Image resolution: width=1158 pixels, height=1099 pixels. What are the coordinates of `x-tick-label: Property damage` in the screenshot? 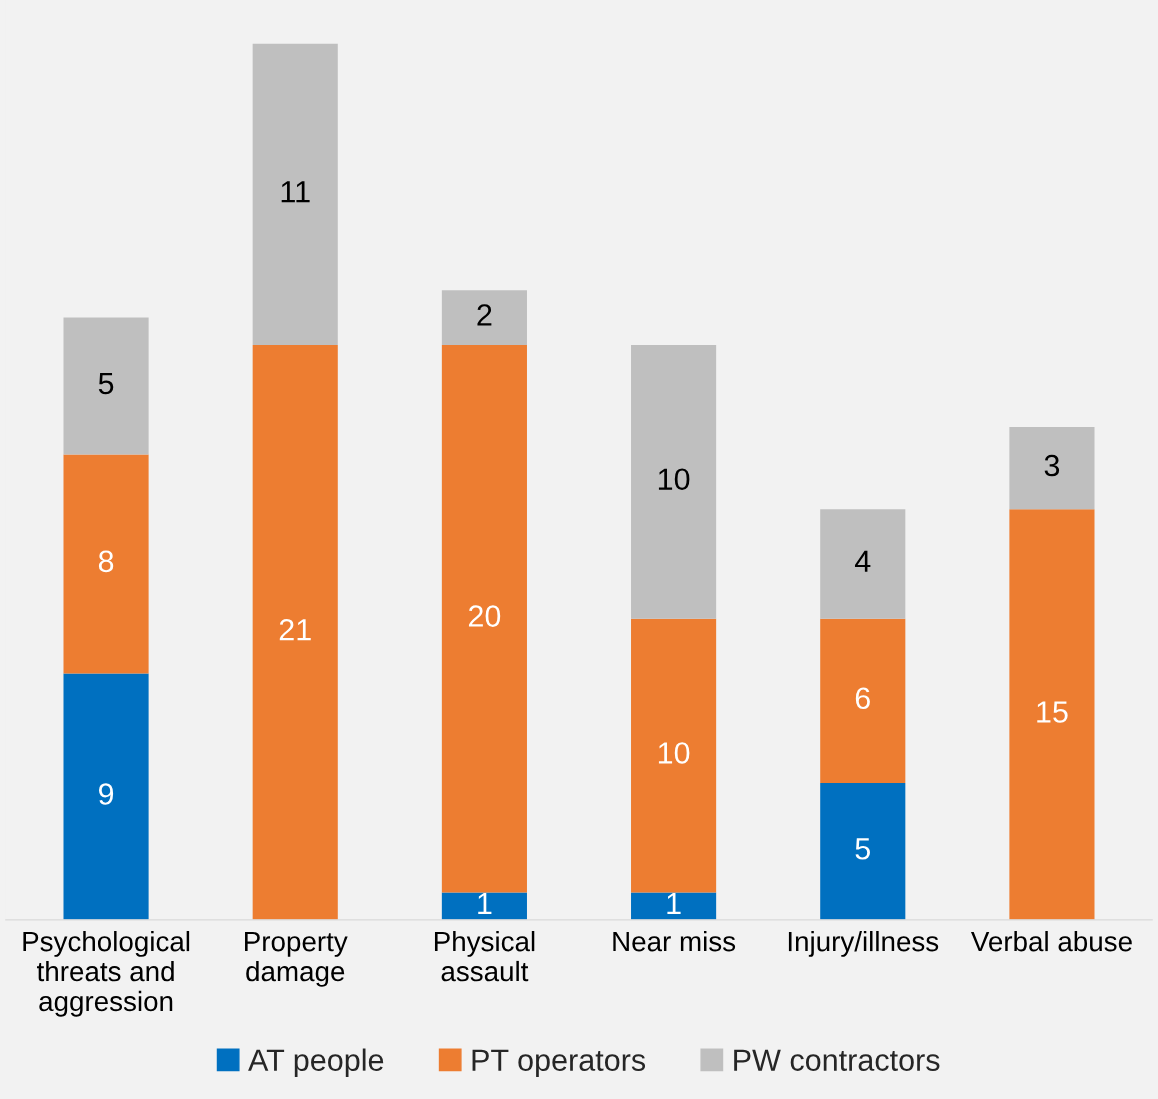 It's located at (296, 959).